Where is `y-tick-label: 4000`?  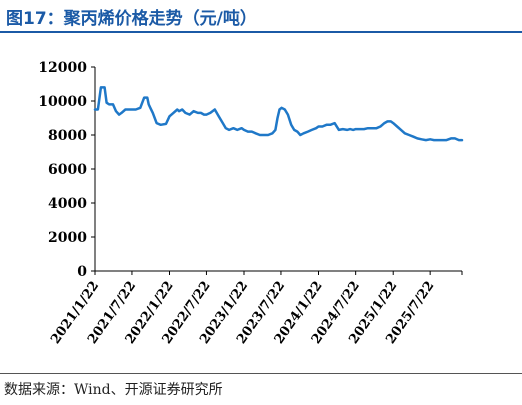 y-tick-label: 4000 is located at coordinates (67, 204).